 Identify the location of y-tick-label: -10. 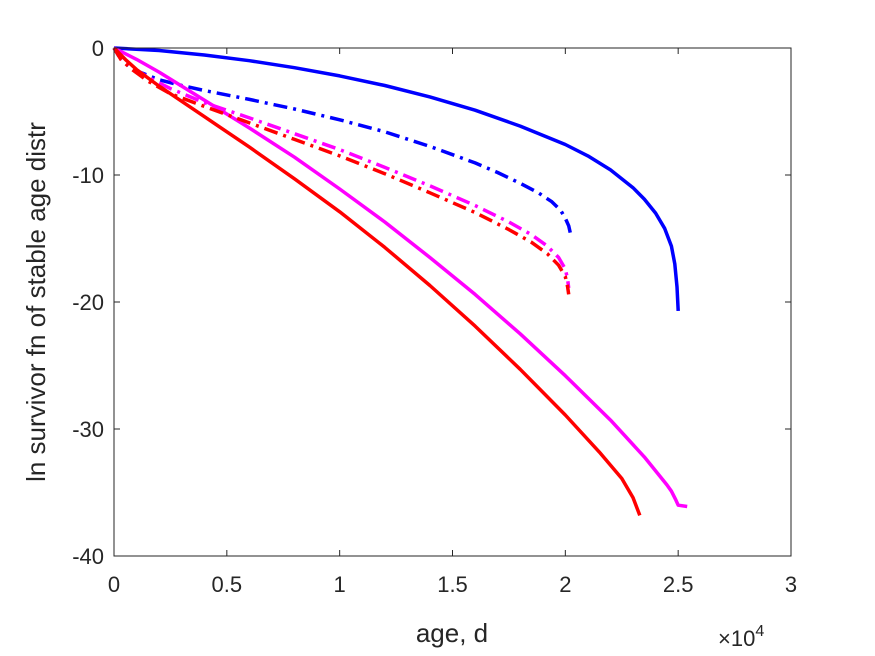
(88, 175).